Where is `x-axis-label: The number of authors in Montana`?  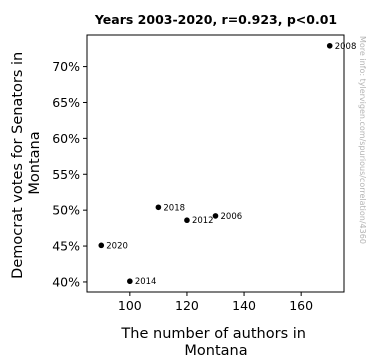 x-axis-label: The number of authors in Montana is located at coordinates (215, 342).